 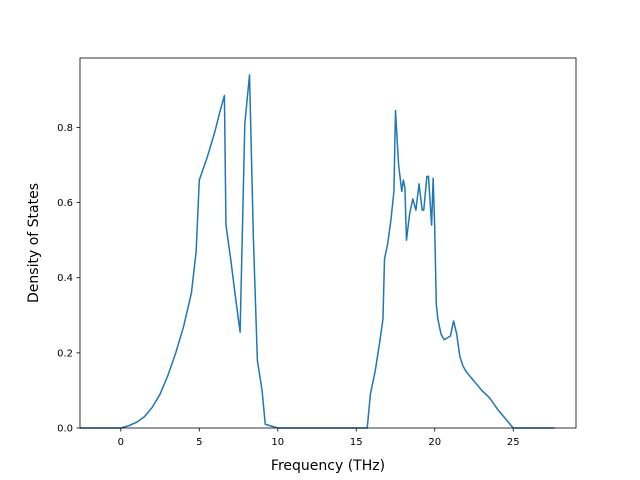 I want to click on y-tick-label: 0.2, so click(x=65, y=353).